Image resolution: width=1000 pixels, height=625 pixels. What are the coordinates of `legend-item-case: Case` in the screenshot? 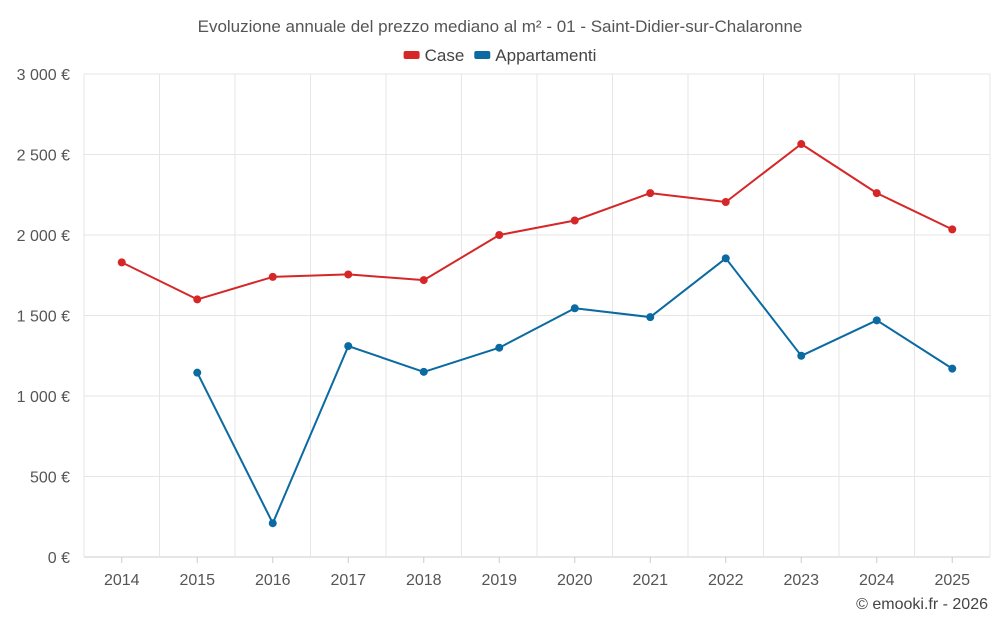 It's located at (434, 55).